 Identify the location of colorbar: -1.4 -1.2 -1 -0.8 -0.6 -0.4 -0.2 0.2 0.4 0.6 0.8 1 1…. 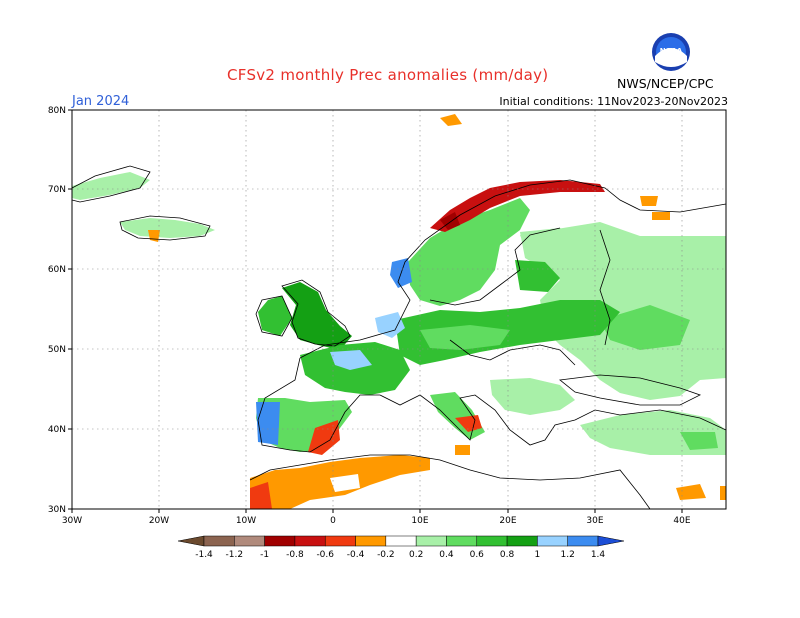
(401, 547).